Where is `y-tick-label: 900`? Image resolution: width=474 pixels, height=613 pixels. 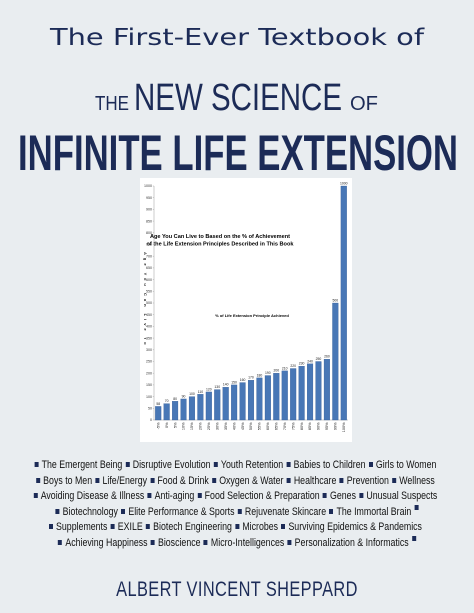
y-tick-label: 900 is located at coordinates (149, 210).